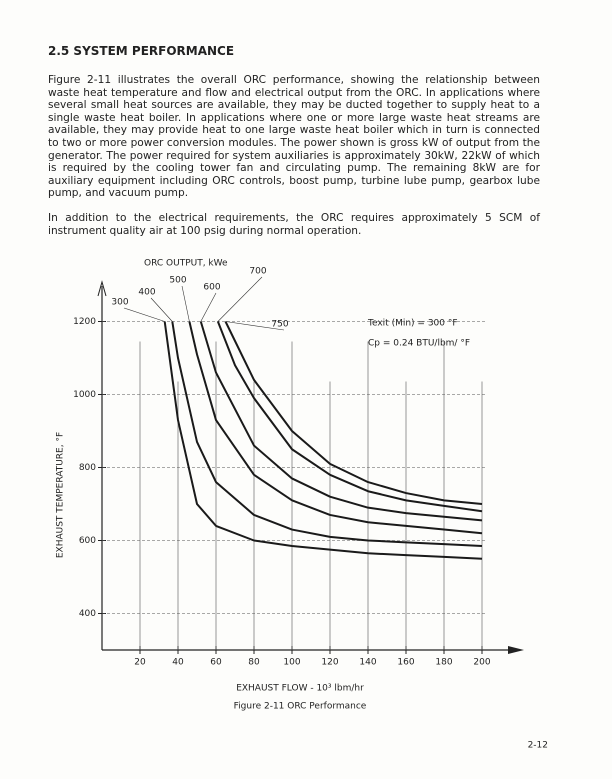 The image size is (612, 779). What do you see at coordinates (481, 663) in the screenshot?
I see `x-tick-label: 200` at bounding box center [481, 663].